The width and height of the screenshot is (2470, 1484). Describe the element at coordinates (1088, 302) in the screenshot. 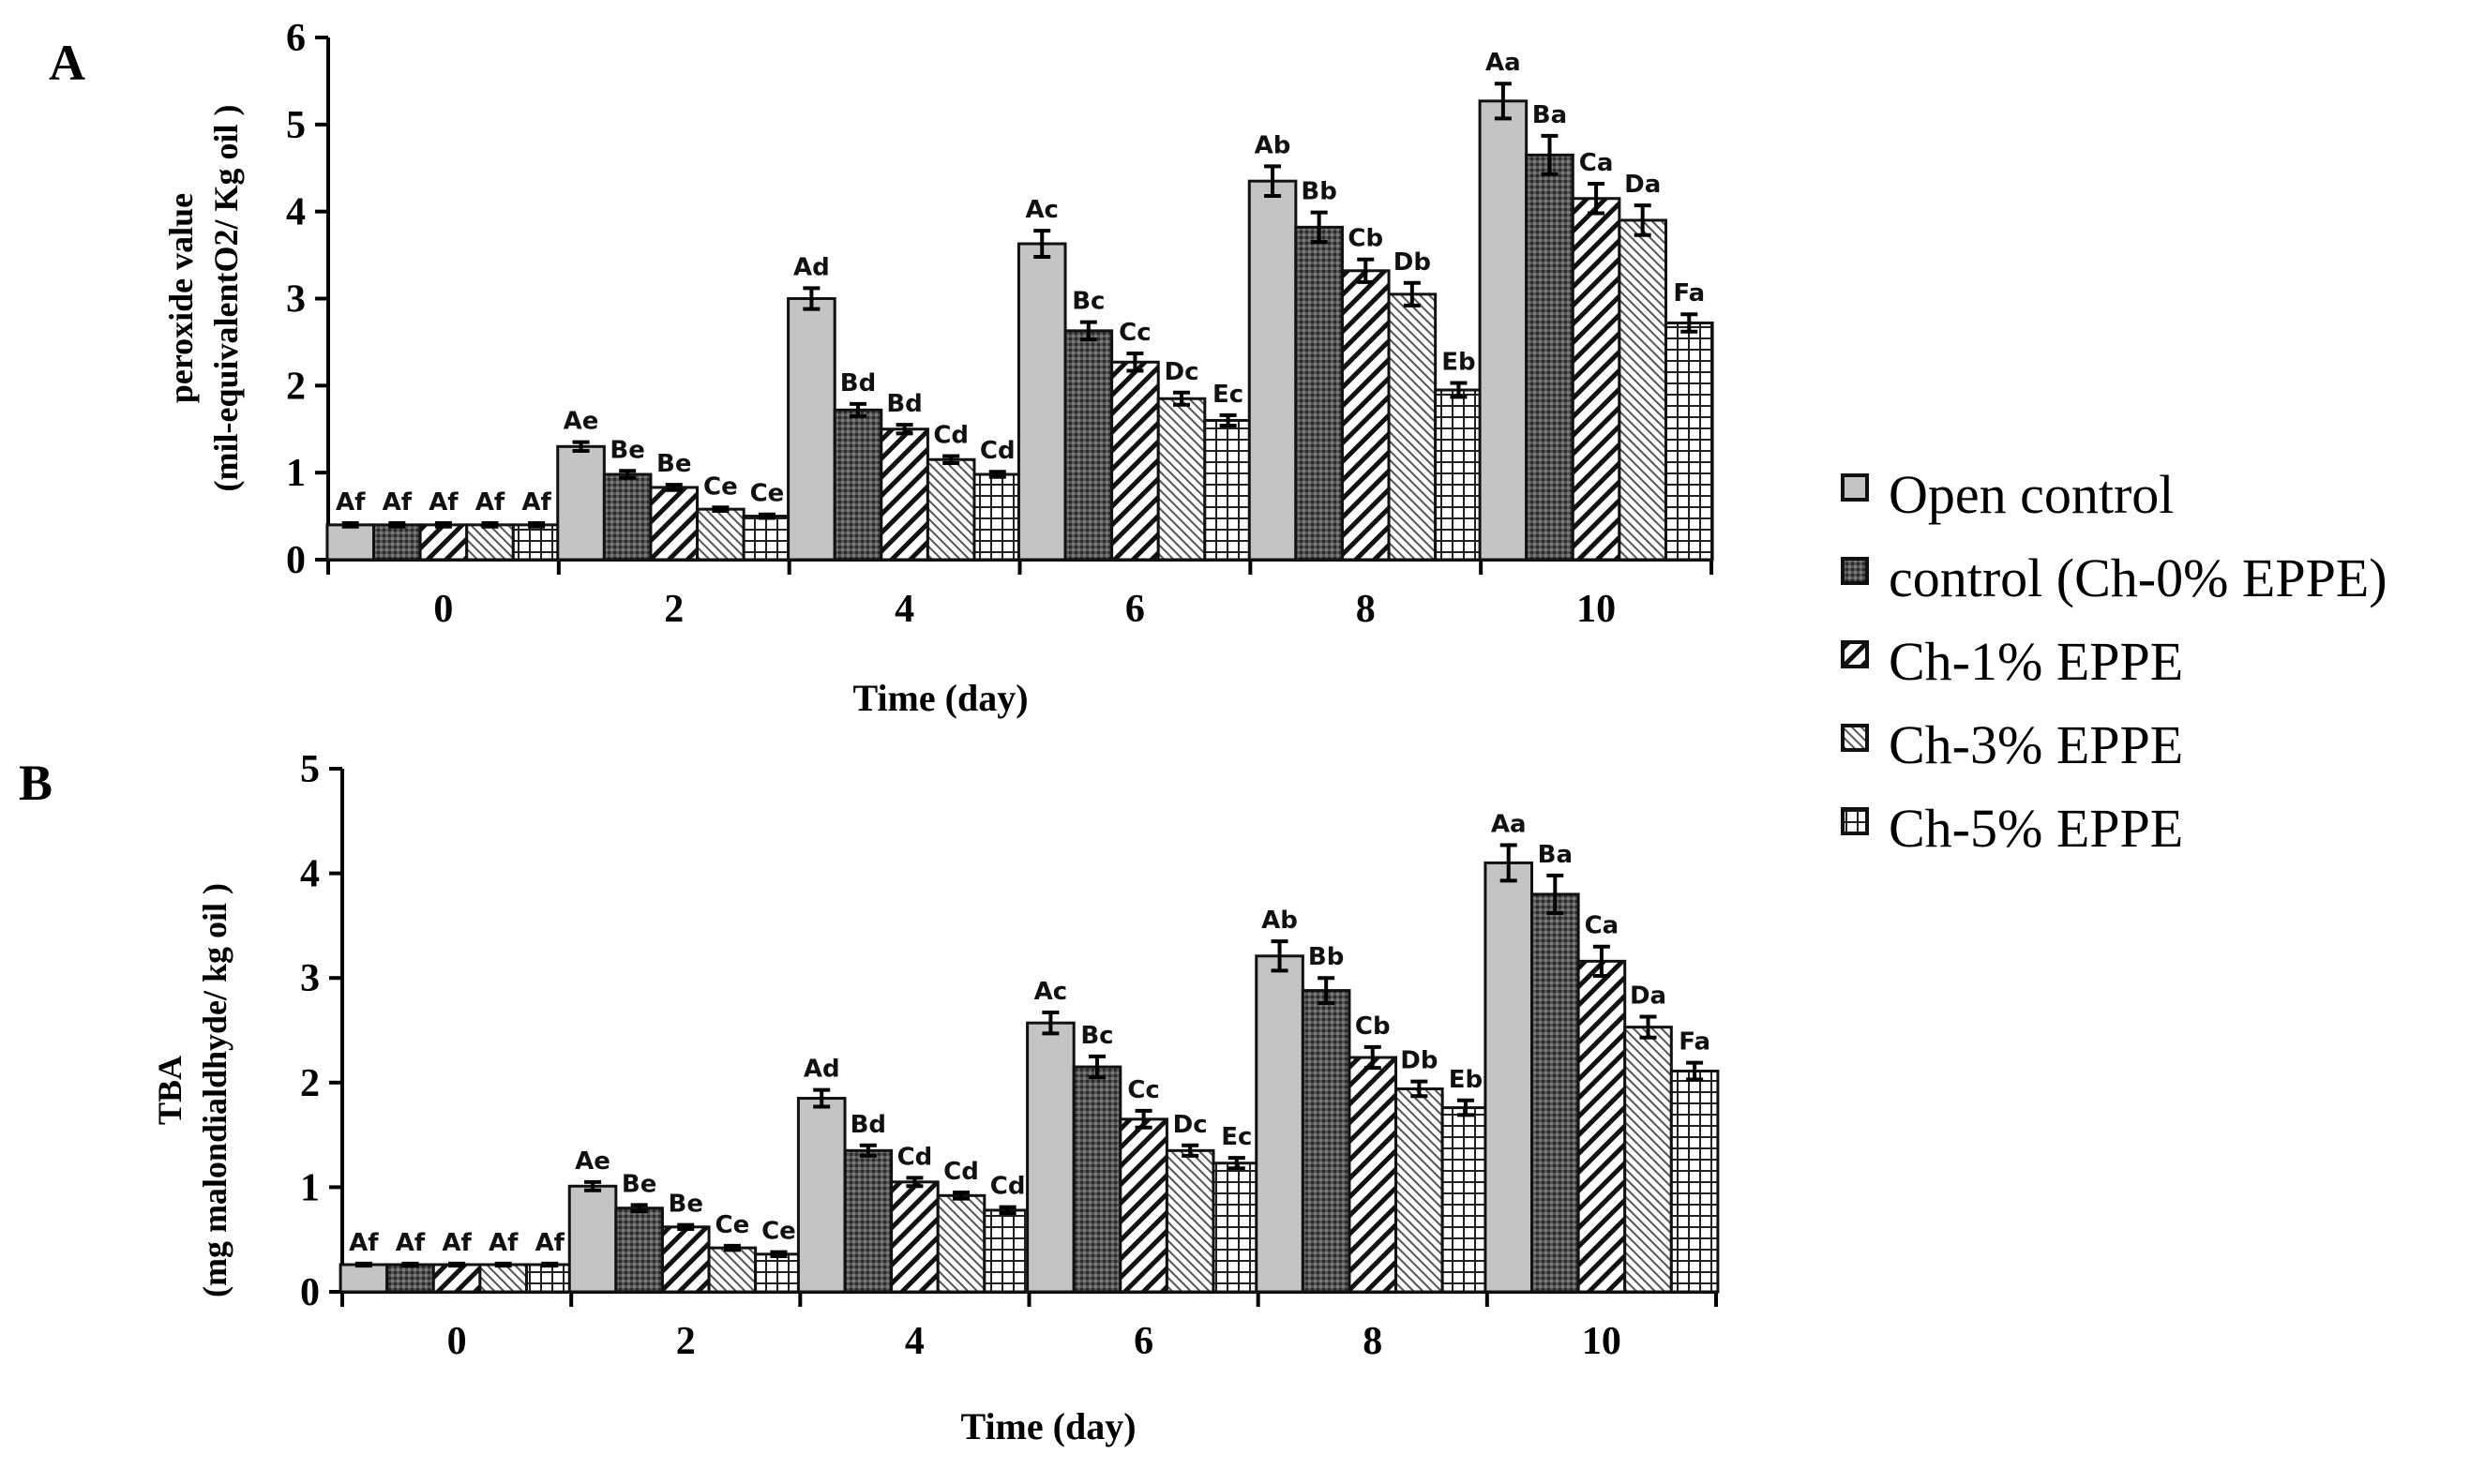

I see `panel-a-bar-label: Bc` at that location.